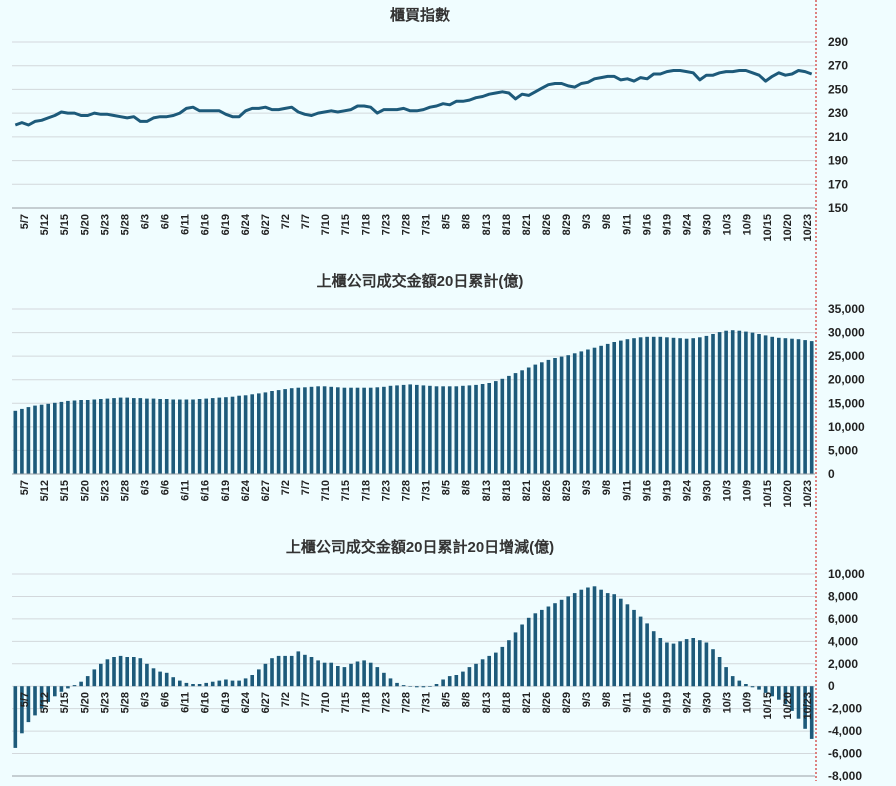  What do you see at coordinates (838, 208) in the screenshot?
I see `y-tick-label: 150` at bounding box center [838, 208].